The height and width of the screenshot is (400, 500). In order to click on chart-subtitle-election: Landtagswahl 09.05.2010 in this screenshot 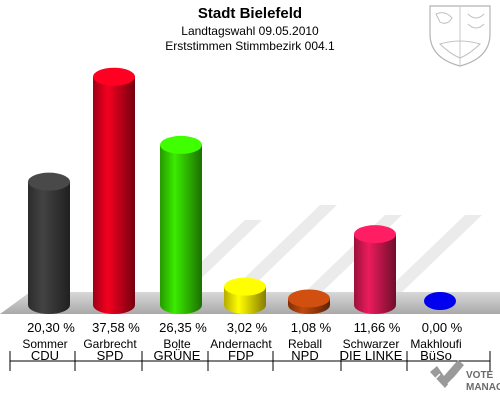, I will do `click(250, 31)`.